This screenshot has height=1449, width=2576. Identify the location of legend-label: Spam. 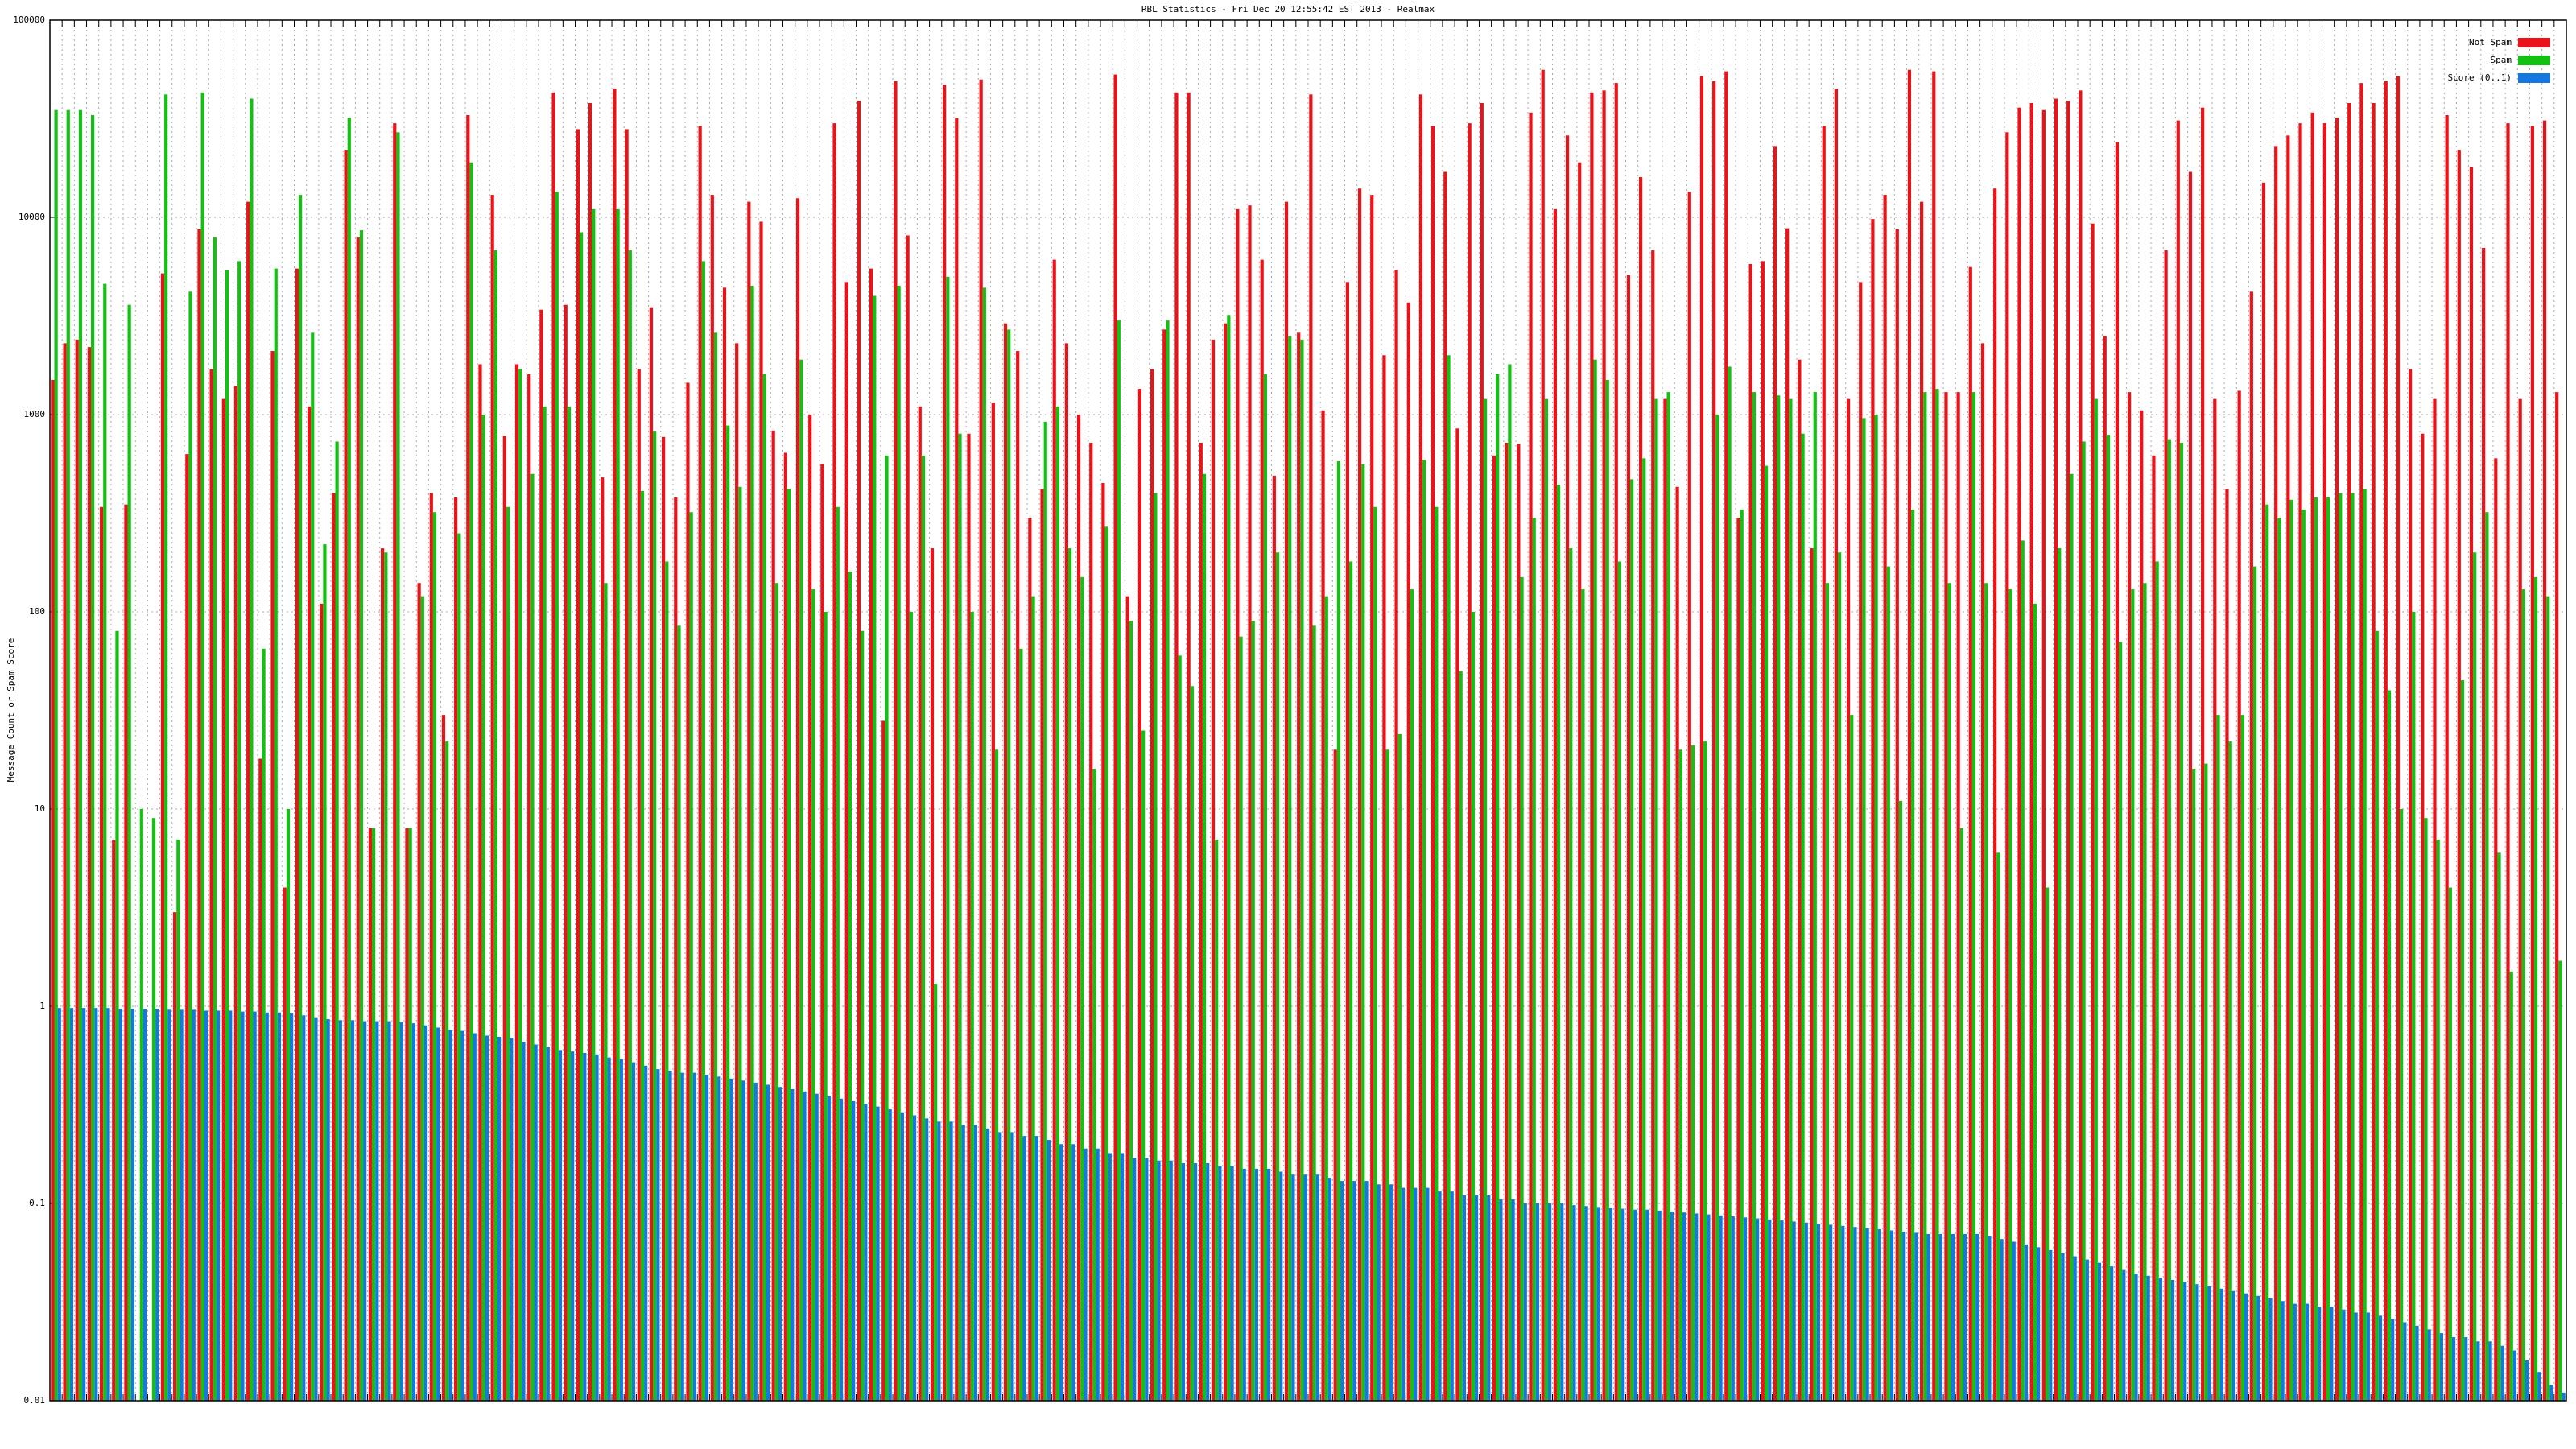
(2501, 60).